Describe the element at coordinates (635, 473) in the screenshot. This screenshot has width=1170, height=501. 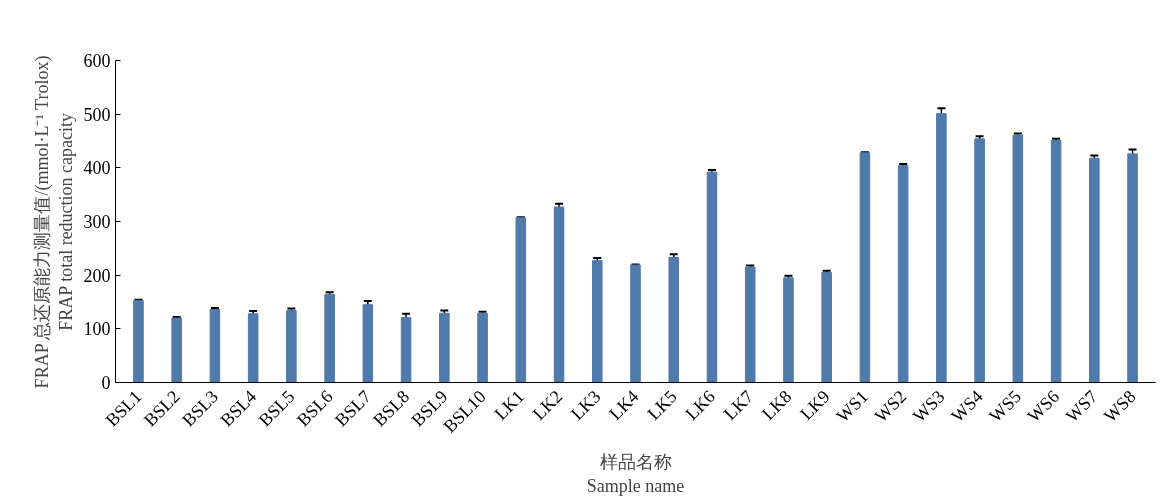
I see `x-axis-title: 样品名称 Sample name` at that location.